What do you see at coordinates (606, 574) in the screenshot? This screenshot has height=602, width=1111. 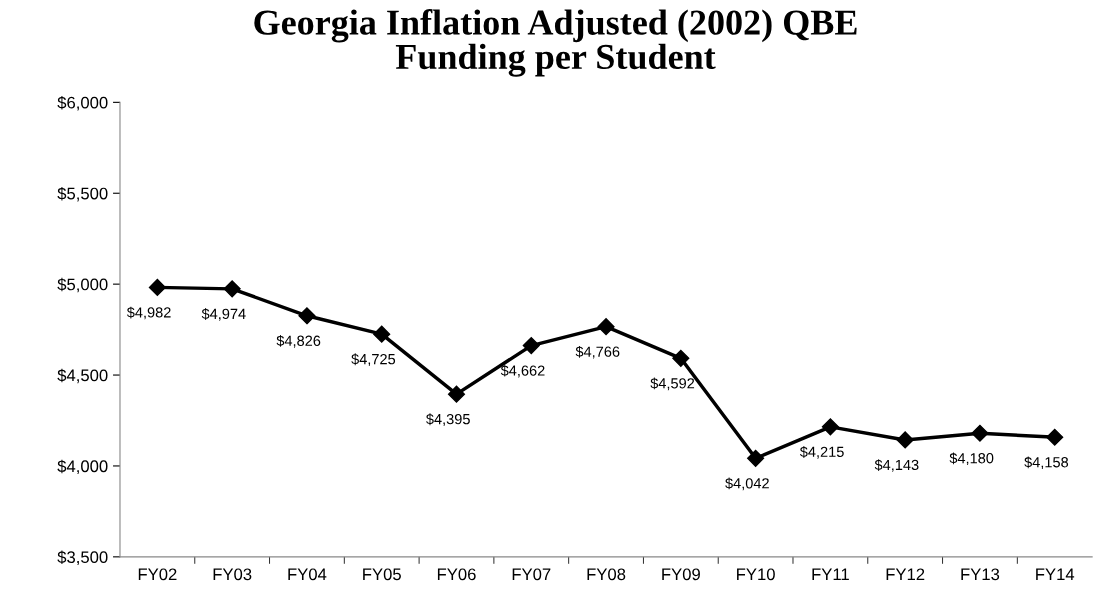 I see `x-tick-label: FY08` at bounding box center [606, 574].